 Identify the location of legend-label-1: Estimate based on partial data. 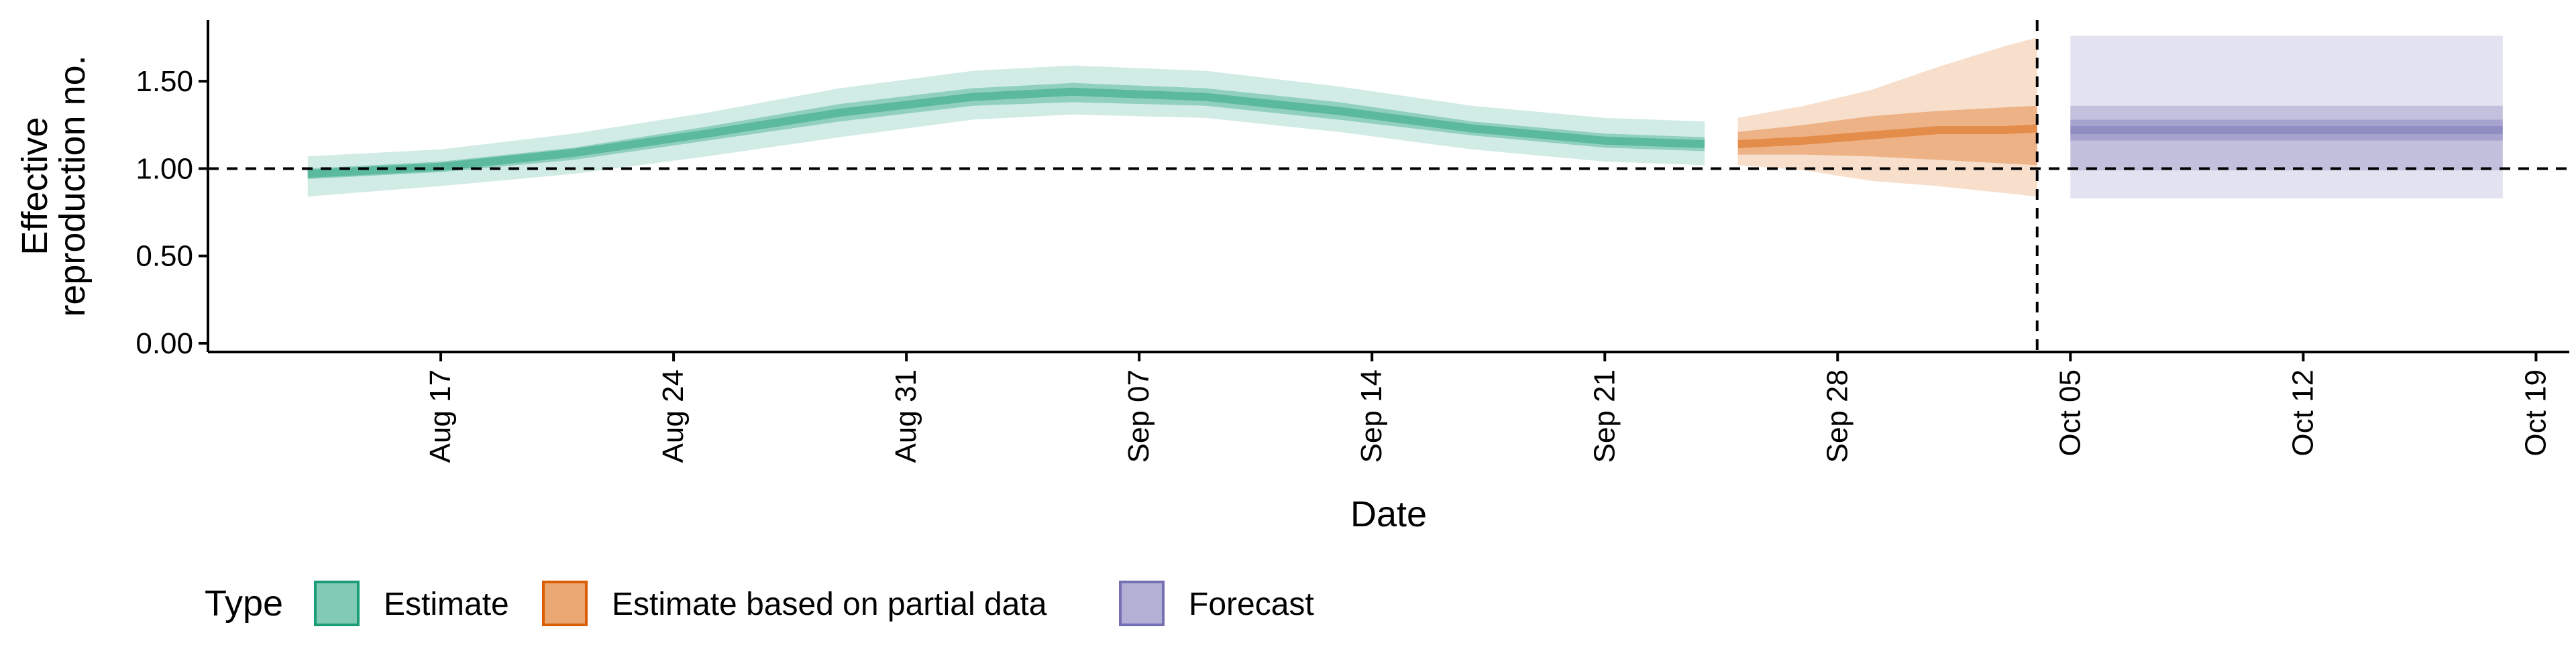
(829, 604).